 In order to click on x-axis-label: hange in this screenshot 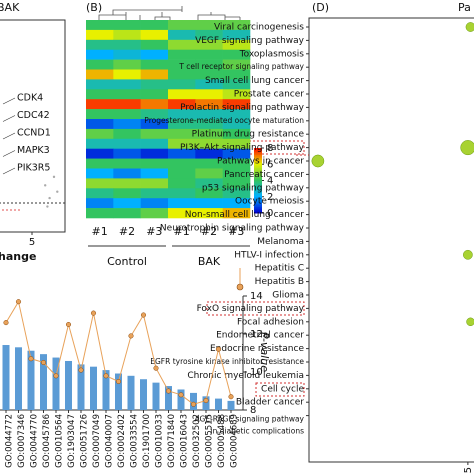, I will do `click(18, 256)`.